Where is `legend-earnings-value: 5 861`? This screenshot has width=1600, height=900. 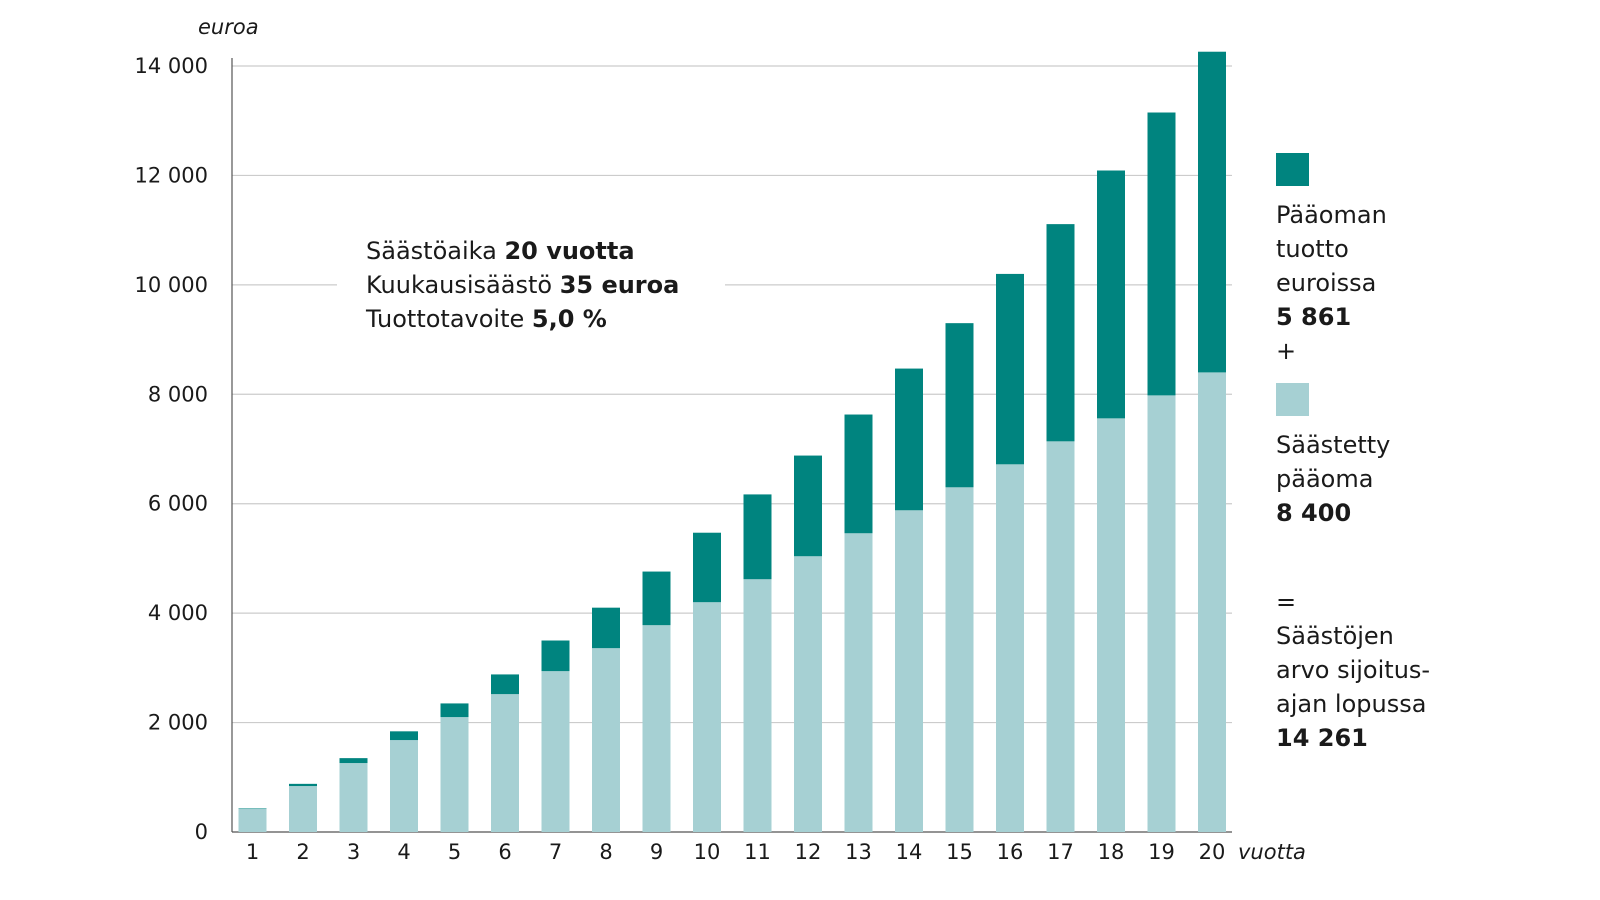 legend-earnings-value: 5 861 is located at coordinates (1314, 317).